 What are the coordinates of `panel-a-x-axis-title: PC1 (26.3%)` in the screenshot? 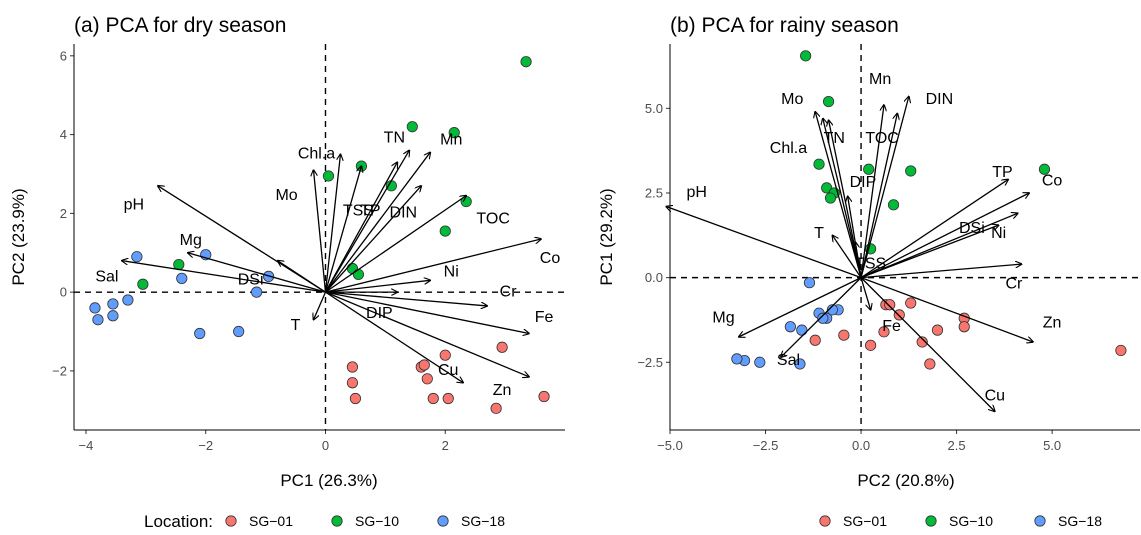 It's located at (328, 480).